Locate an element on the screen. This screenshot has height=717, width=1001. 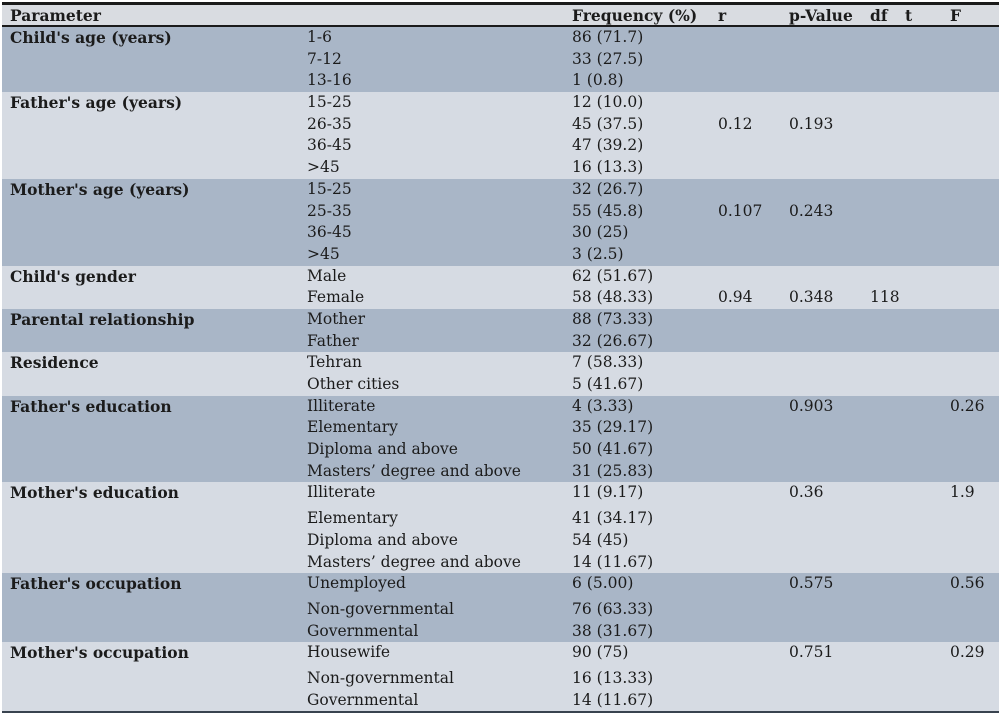
parameter-label: Parental relationship is located at coordinates (102, 319).